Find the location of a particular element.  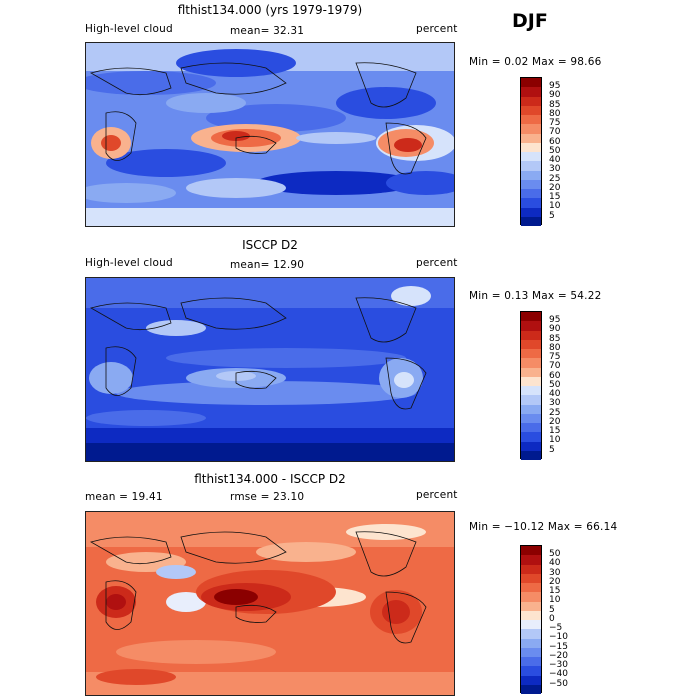

panel-3-units: percent is located at coordinates (437, 495).